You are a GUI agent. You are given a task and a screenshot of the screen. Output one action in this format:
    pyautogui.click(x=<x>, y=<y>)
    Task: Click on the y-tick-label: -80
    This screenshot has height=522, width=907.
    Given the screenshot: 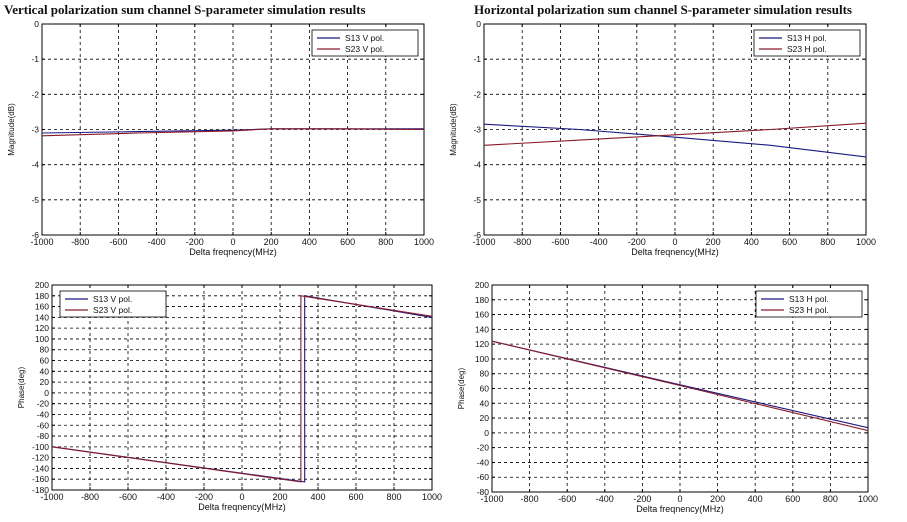 What is the action you would take?
    pyautogui.click(x=483, y=492)
    